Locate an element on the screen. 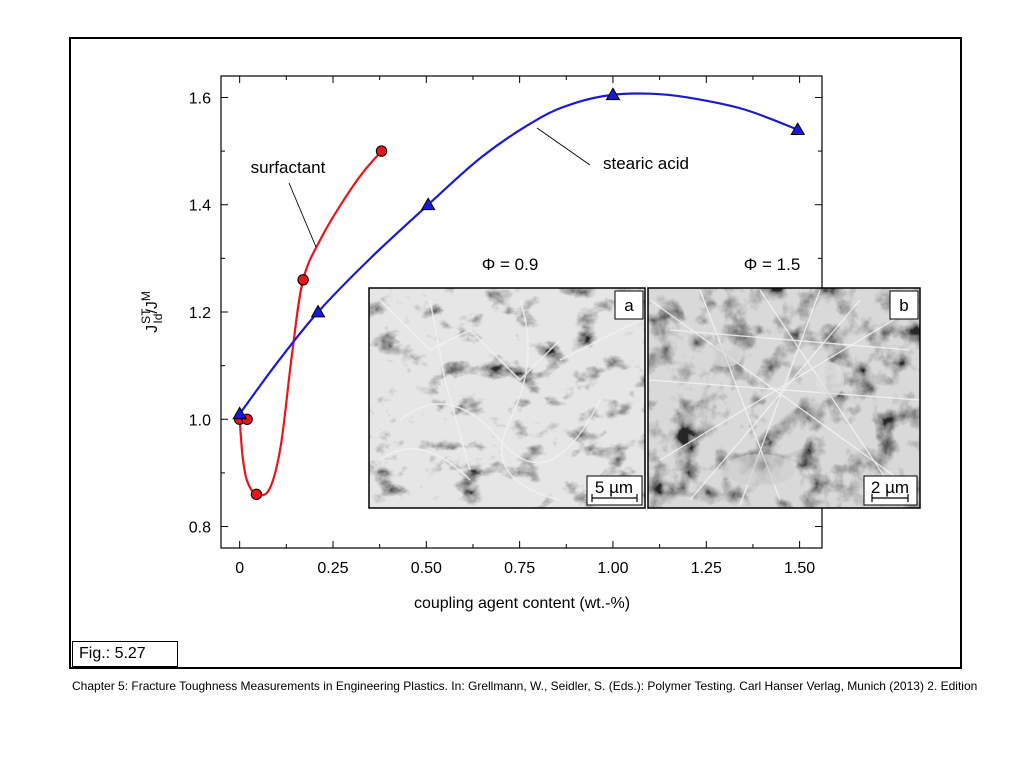 This screenshot has width=1024, height=768. y-axis-label: JSTId/JM is located at coordinates (152, 312).